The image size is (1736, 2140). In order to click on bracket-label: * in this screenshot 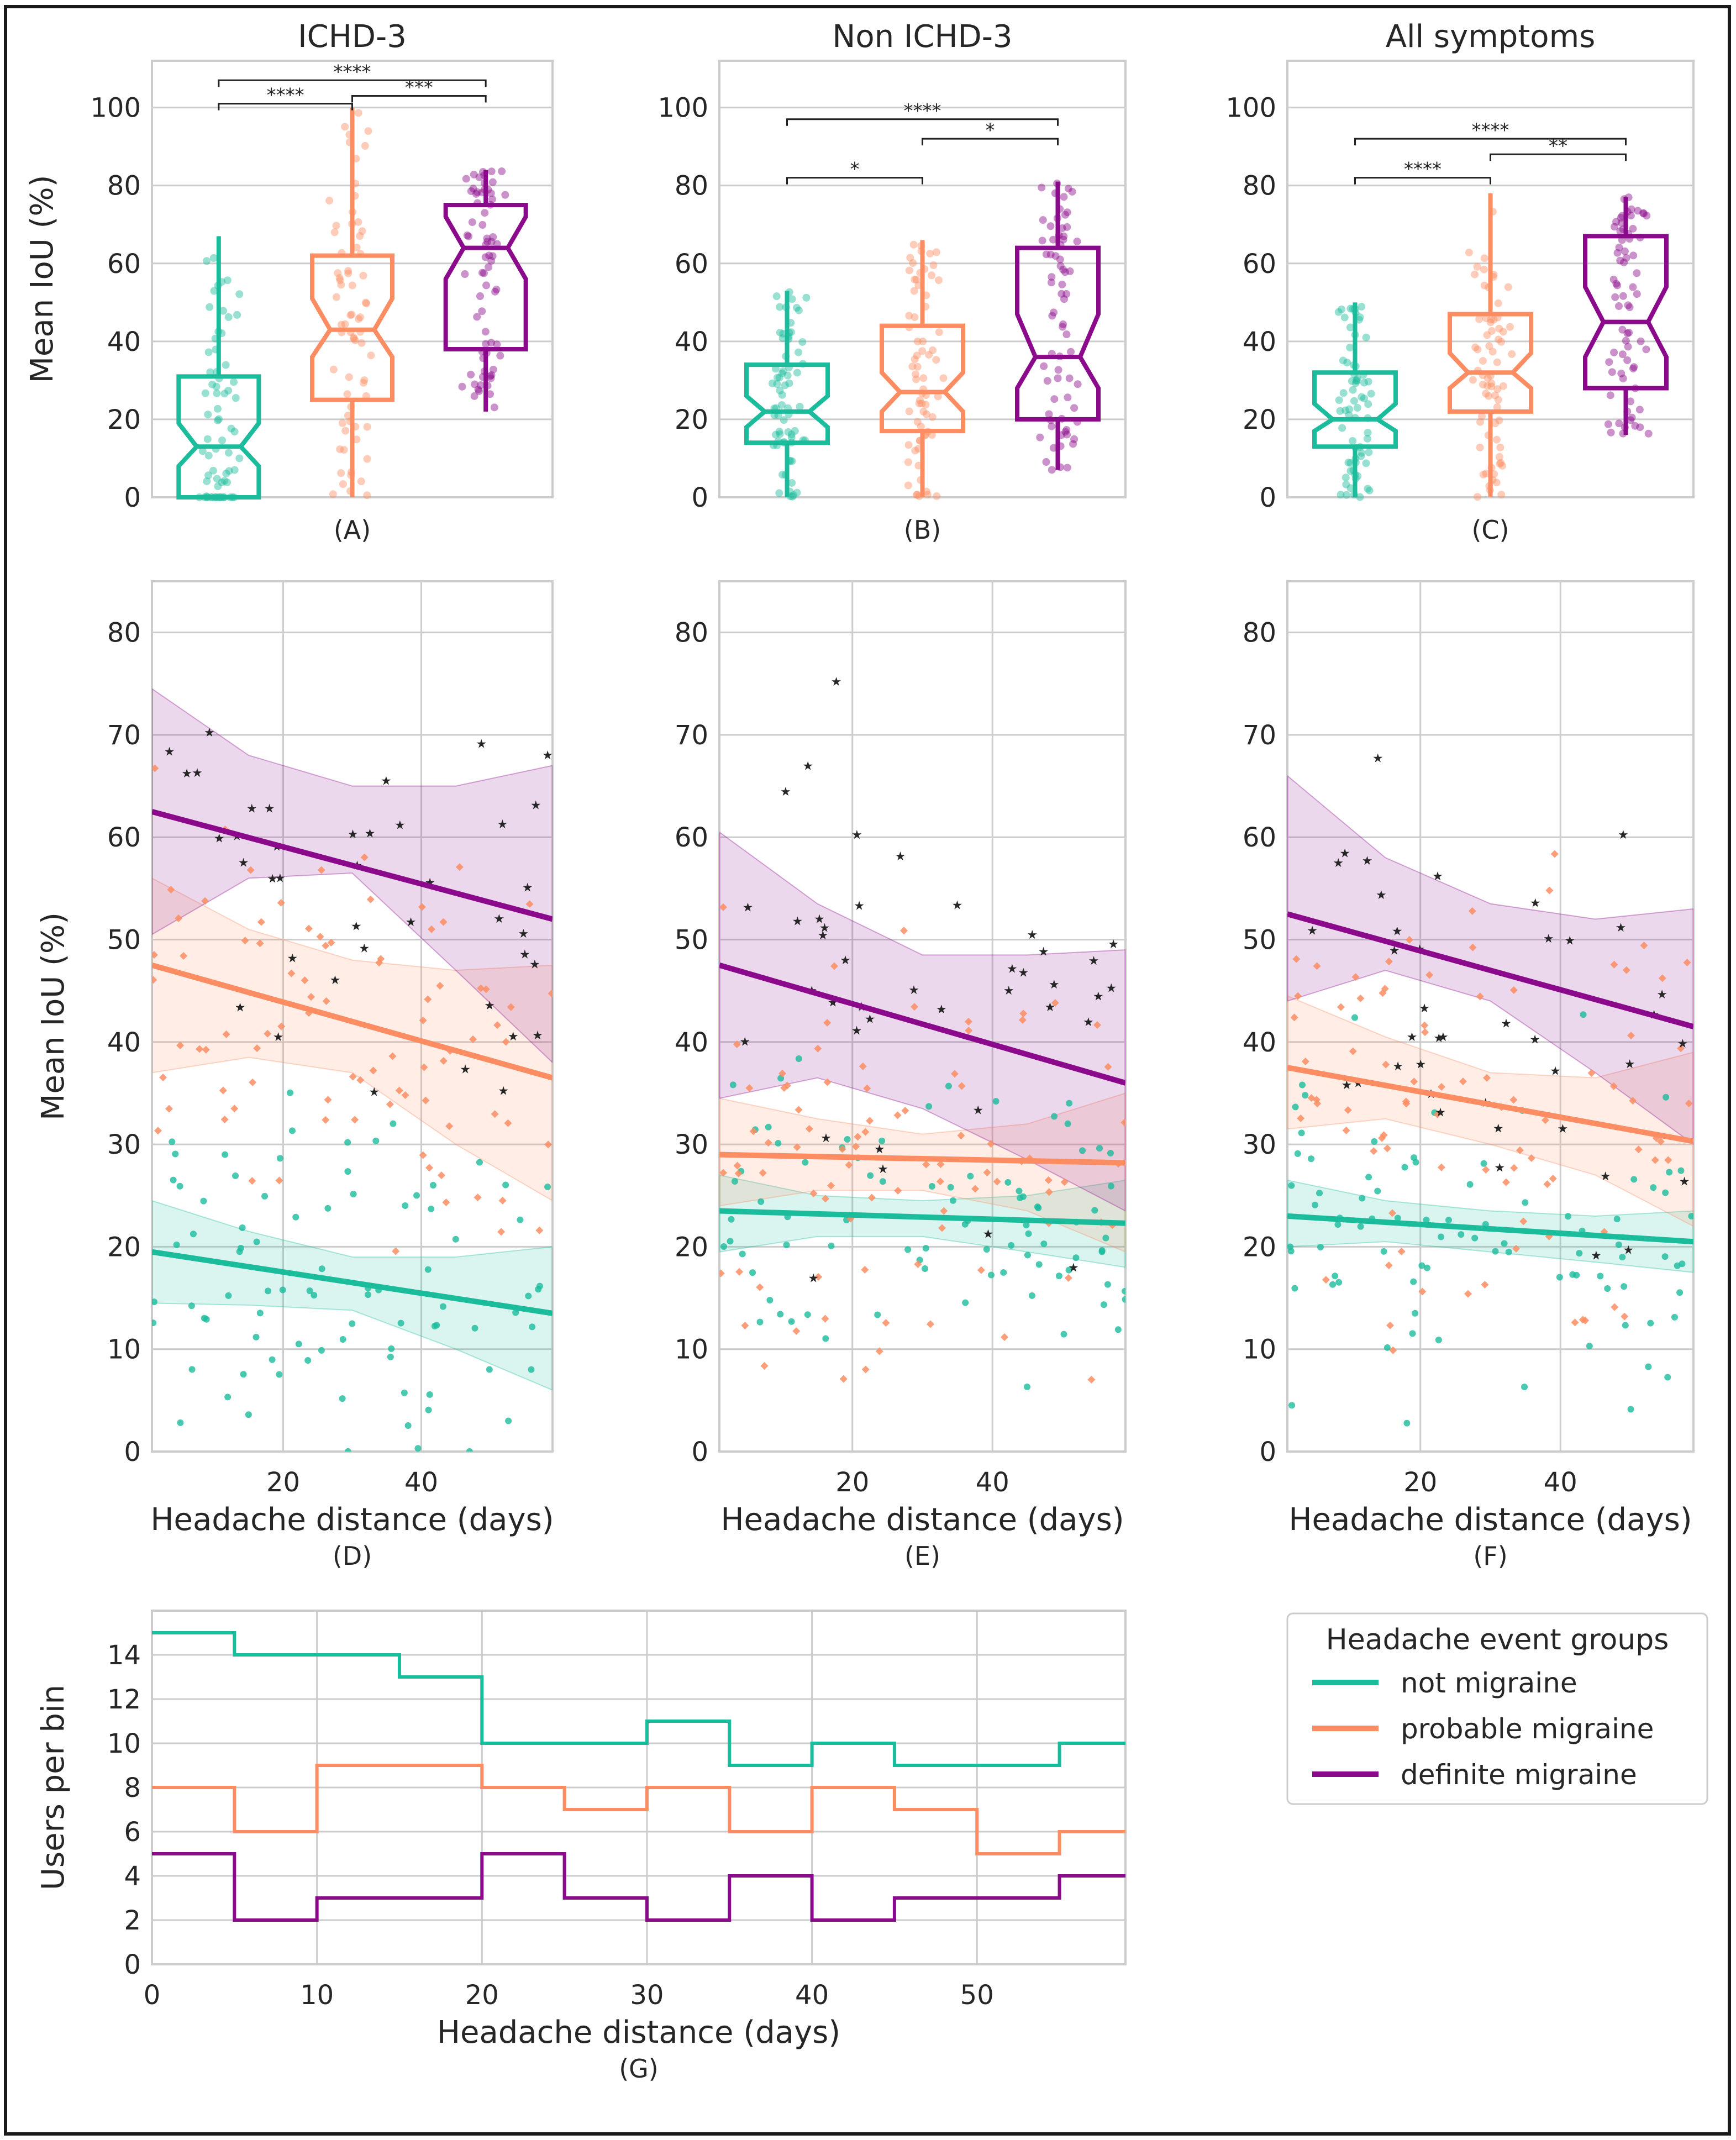, I will do `click(990, 130)`.